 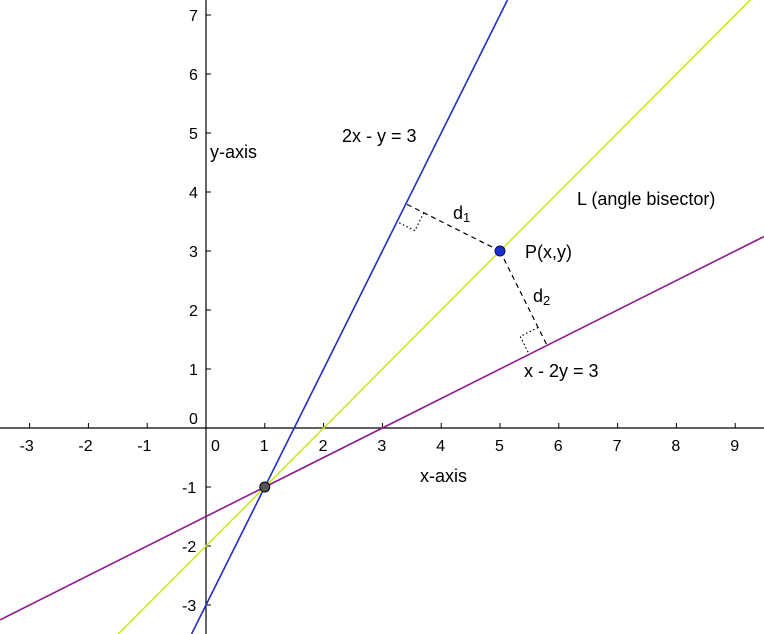 What do you see at coordinates (193, 75) in the screenshot?
I see `y-tick-label: 6` at bounding box center [193, 75].